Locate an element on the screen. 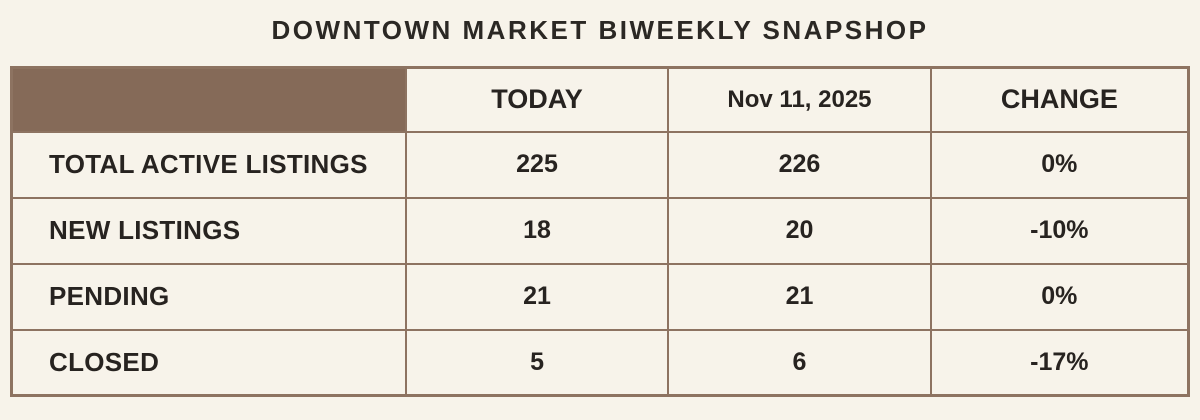  row-label: CLOSED is located at coordinates (208, 362).